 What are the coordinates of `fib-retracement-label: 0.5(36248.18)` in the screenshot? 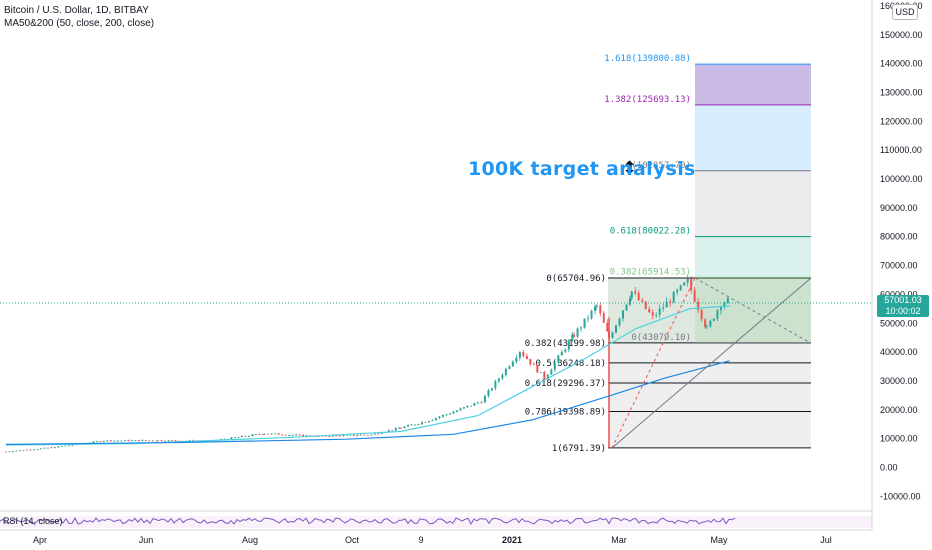 It's located at (571, 364).